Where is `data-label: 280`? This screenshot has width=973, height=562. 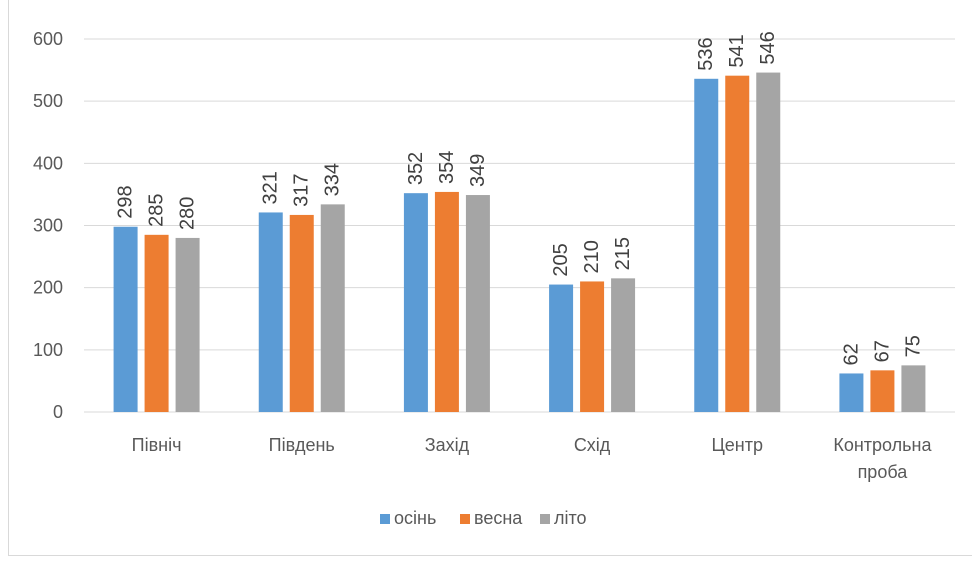 data-label: 280 is located at coordinates (188, 213).